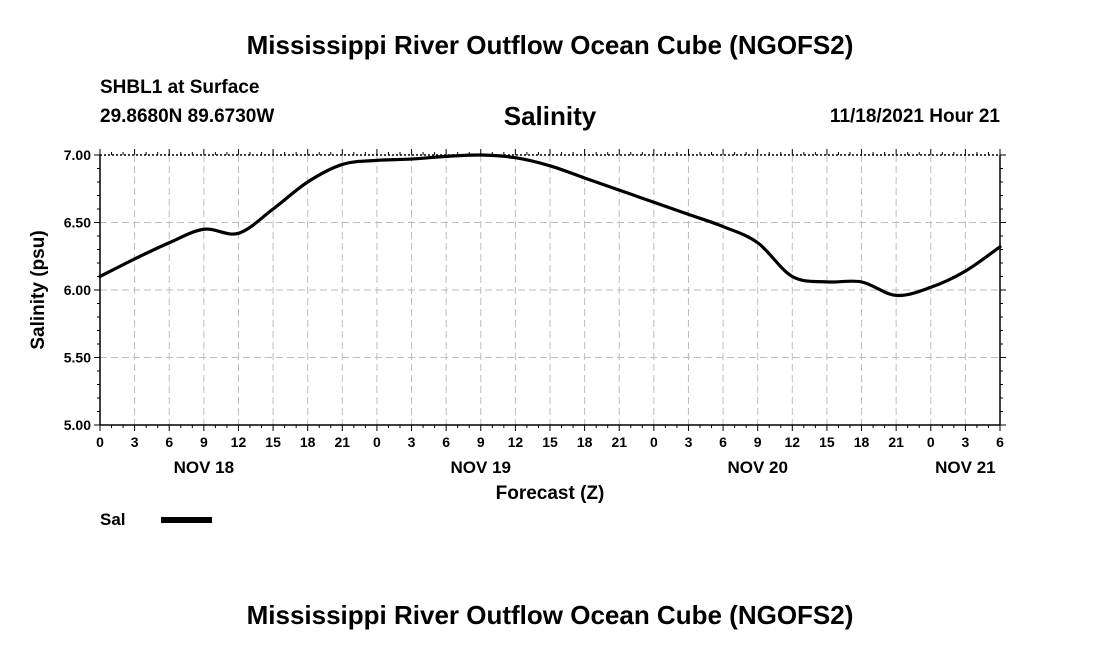 The width and height of the screenshot is (1100, 650). What do you see at coordinates (77, 425) in the screenshot?
I see `y-tick-label: 5.00` at bounding box center [77, 425].